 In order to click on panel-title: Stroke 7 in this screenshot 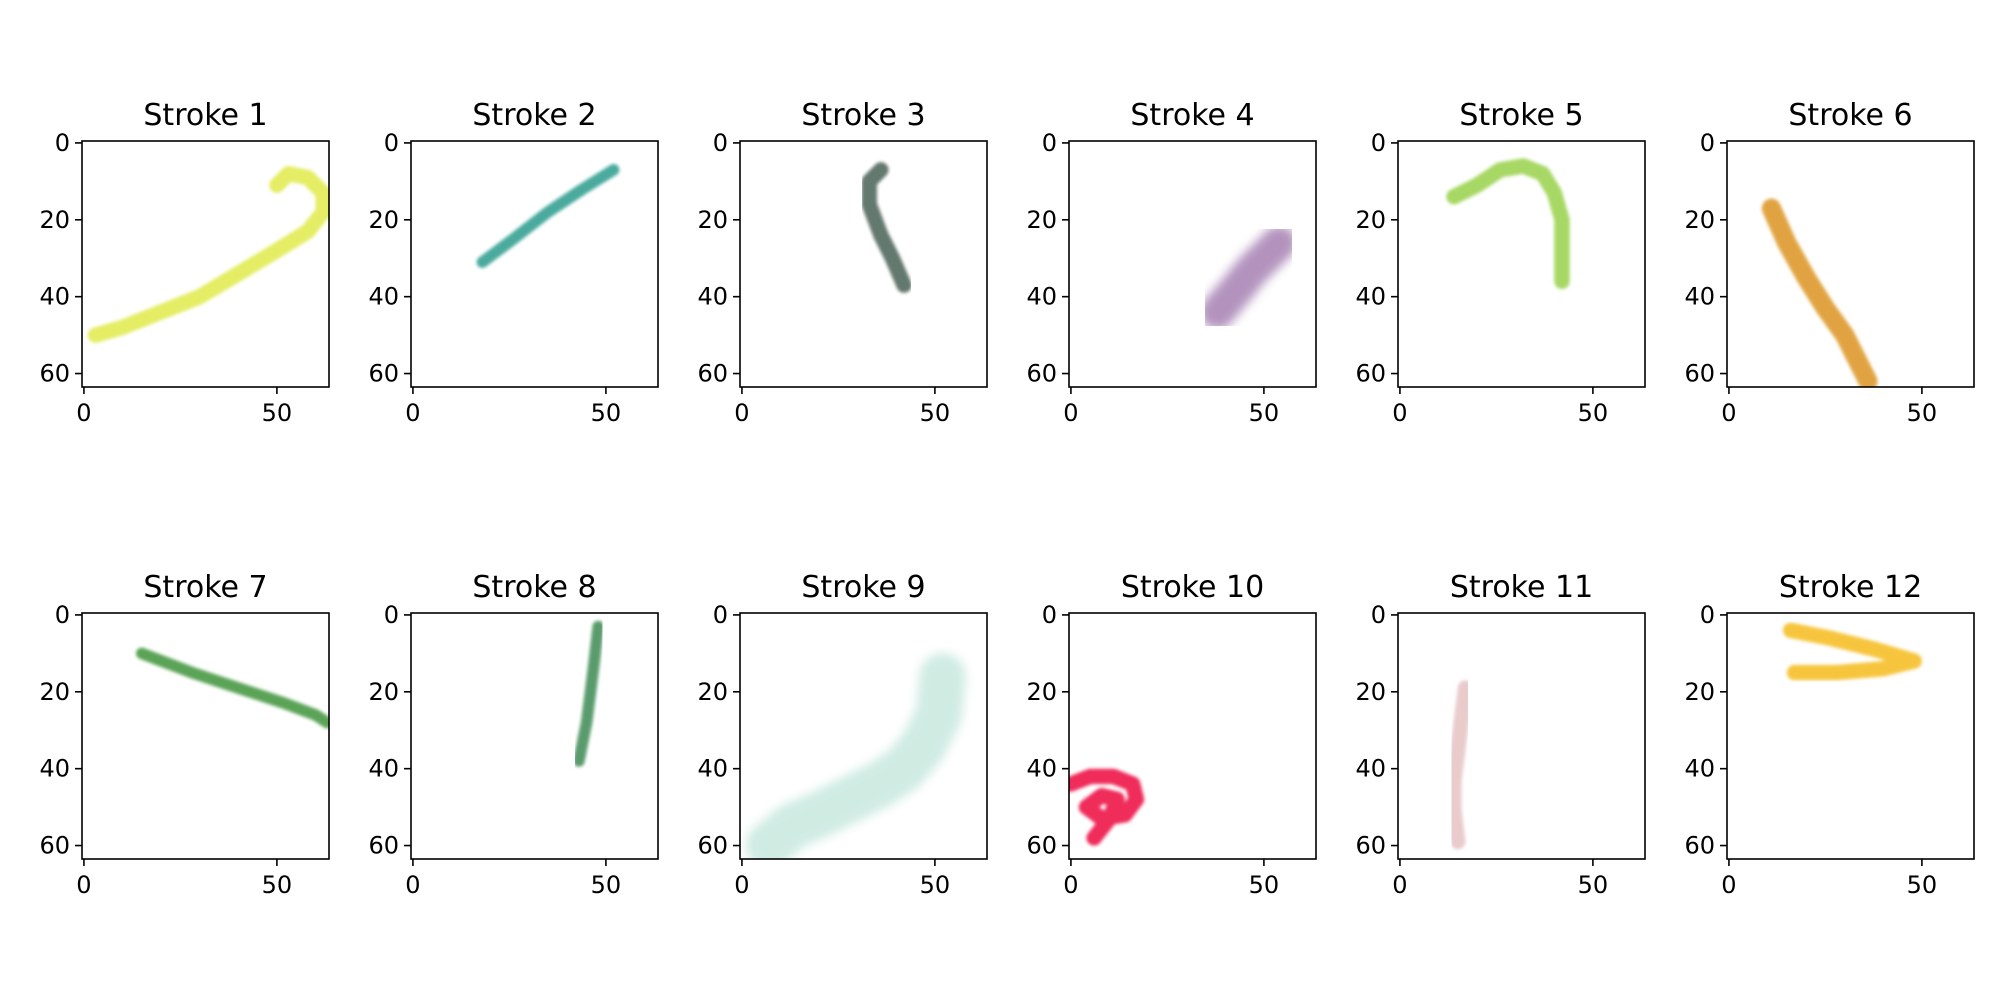, I will do `click(205, 587)`.